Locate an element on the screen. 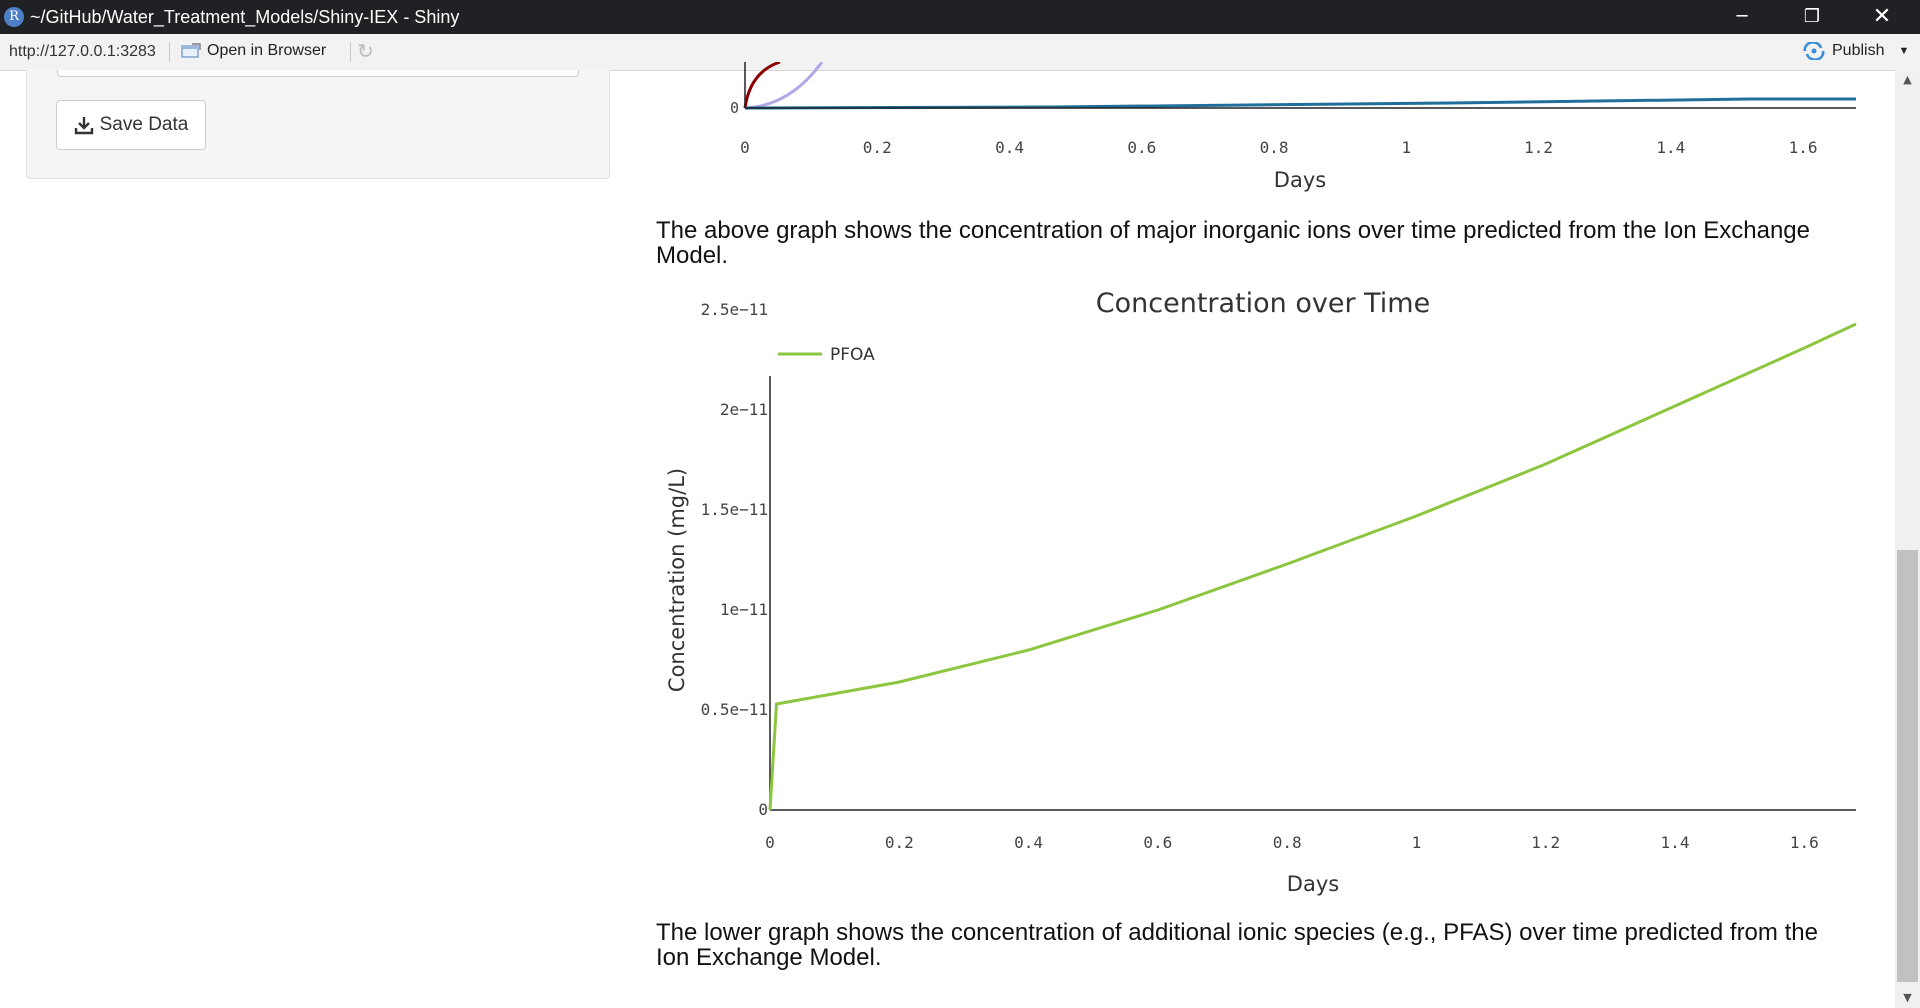 This screenshot has width=1920, height=1008. save-data-label: Save Data is located at coordinates (144, 124).